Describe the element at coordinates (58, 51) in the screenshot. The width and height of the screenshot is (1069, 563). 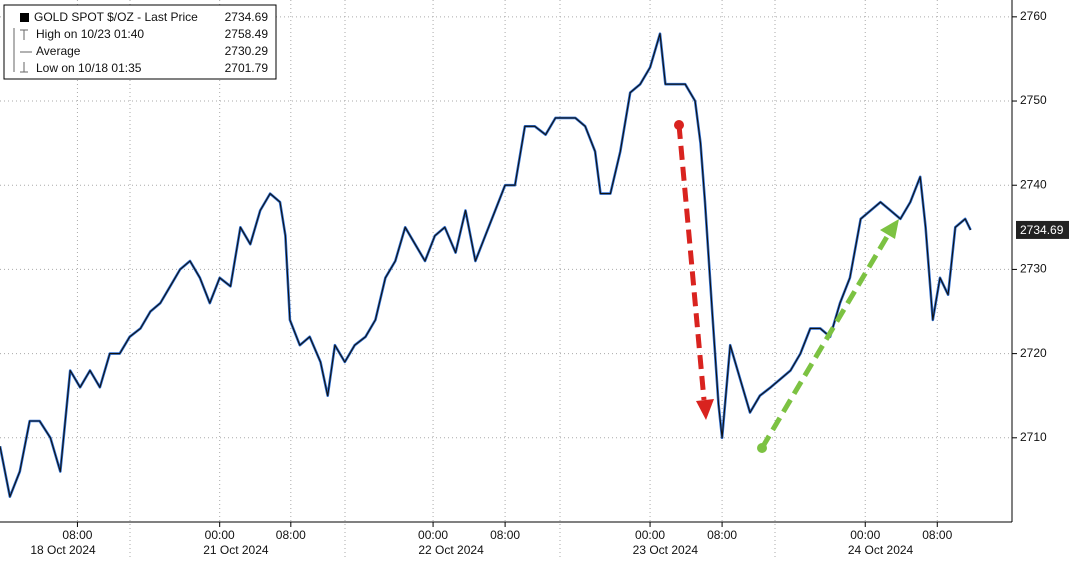
I see `legend-label: Average` at that location.